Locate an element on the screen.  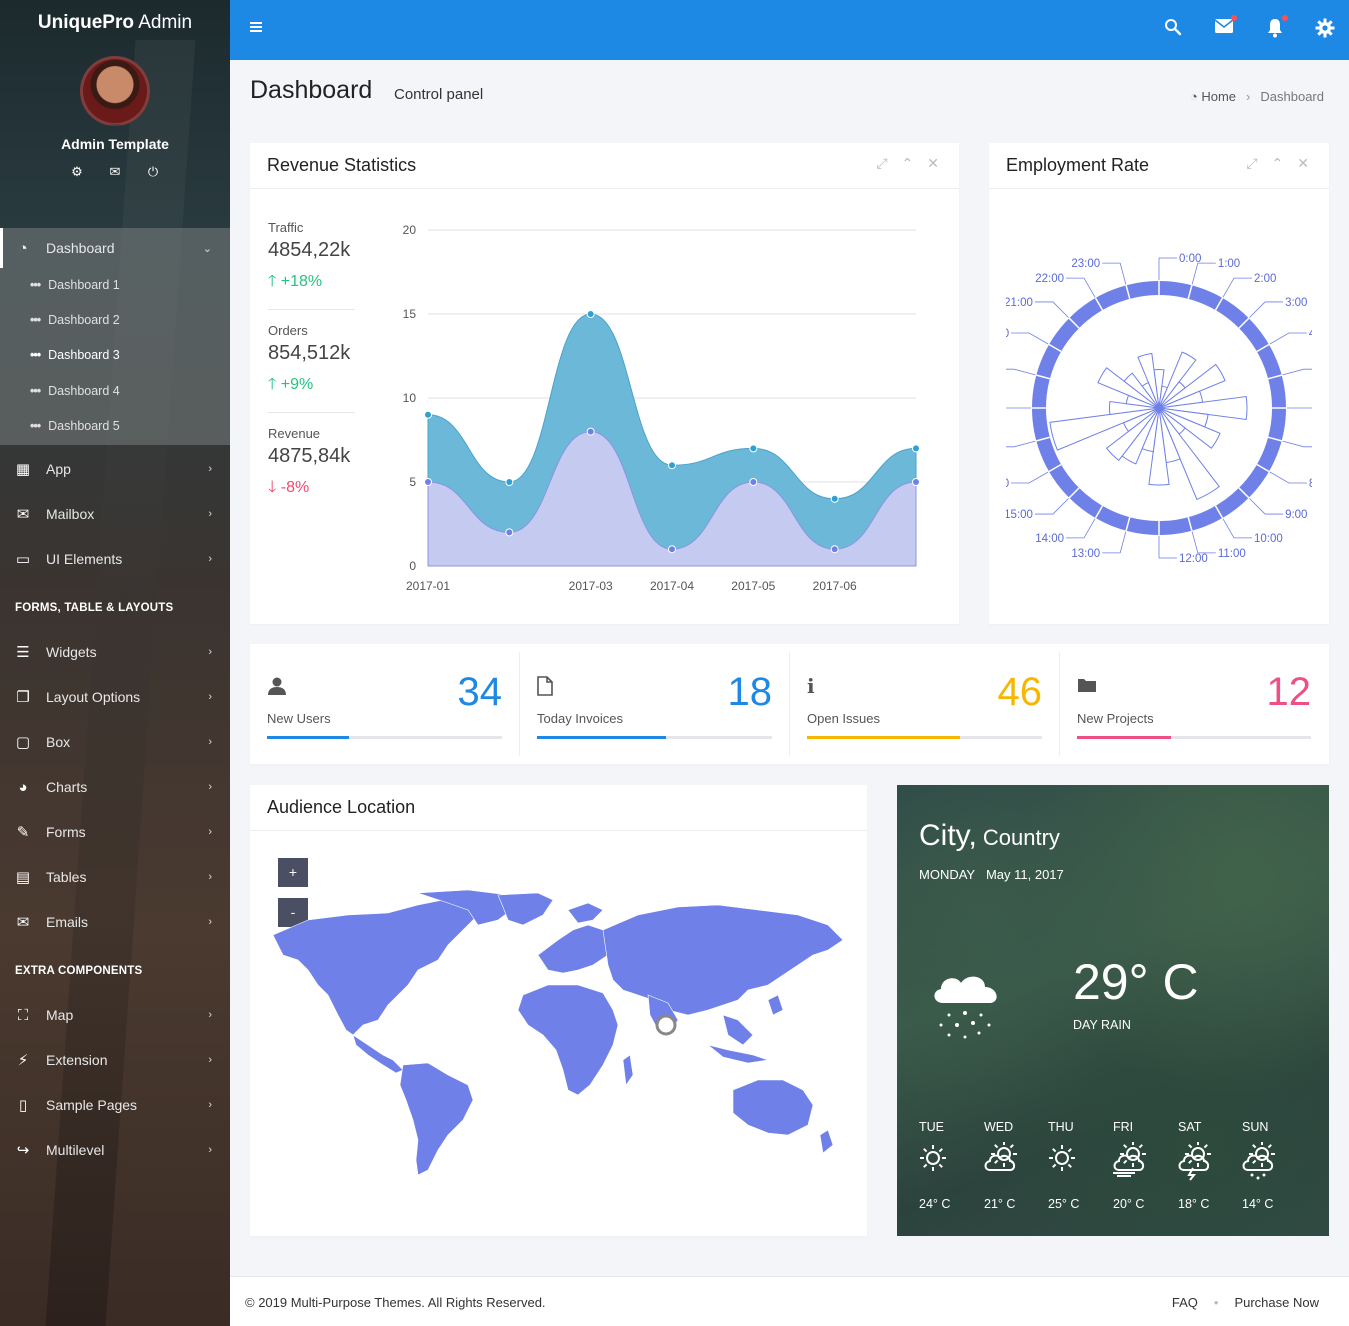
sidebar-item-extension: ⚡ Extension › is located at coordinates (115, 1060).